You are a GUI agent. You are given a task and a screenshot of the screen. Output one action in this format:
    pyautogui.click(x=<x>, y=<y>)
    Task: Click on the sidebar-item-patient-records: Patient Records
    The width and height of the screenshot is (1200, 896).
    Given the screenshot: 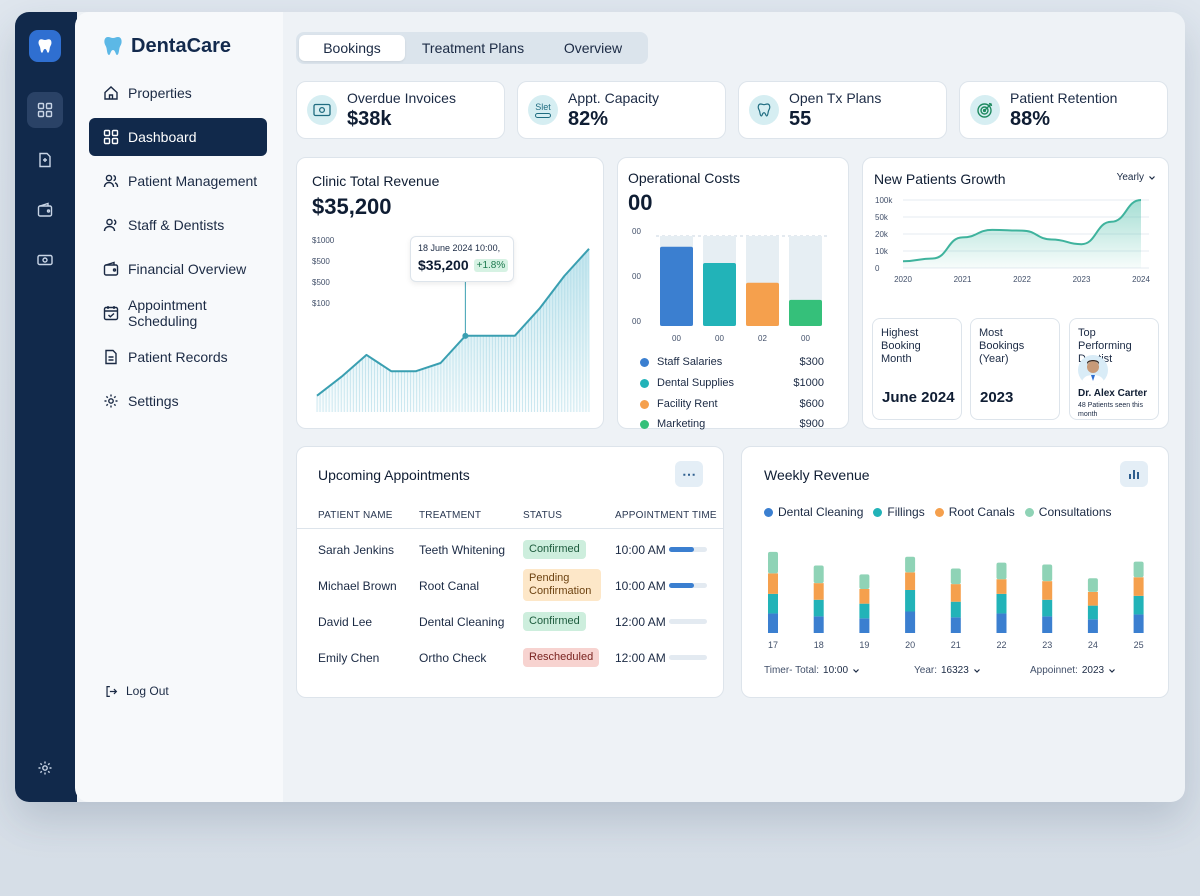 What is the action you would take?
    pyautogui.click(x=178, y=357)
    